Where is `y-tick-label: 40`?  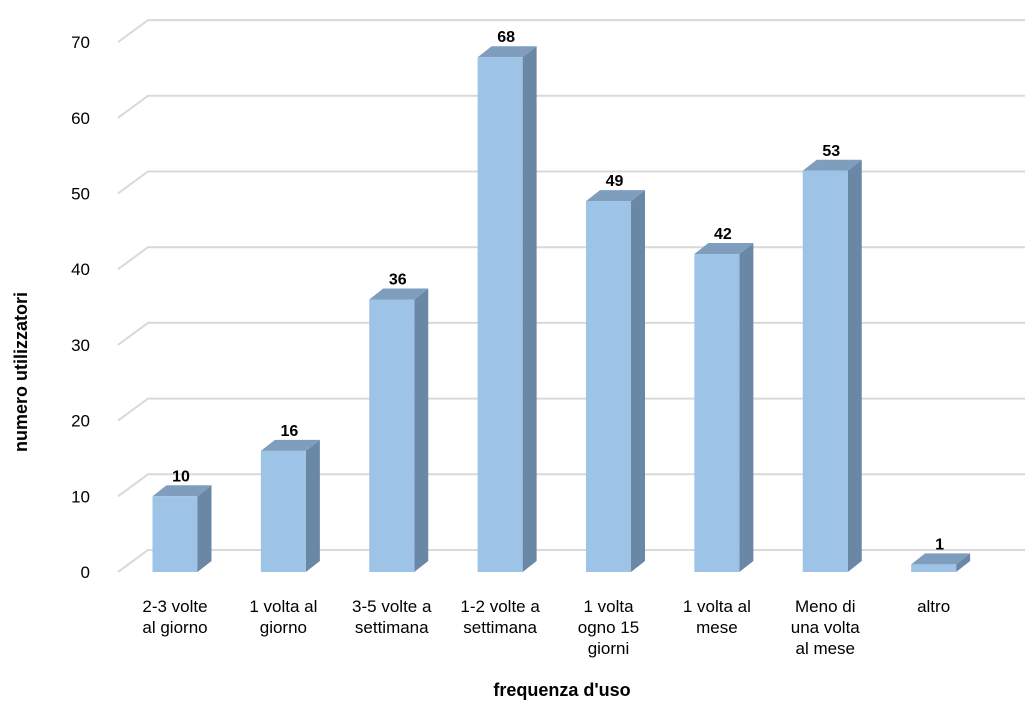 y-tick-label: 40 is located at coordinates (80, 269).